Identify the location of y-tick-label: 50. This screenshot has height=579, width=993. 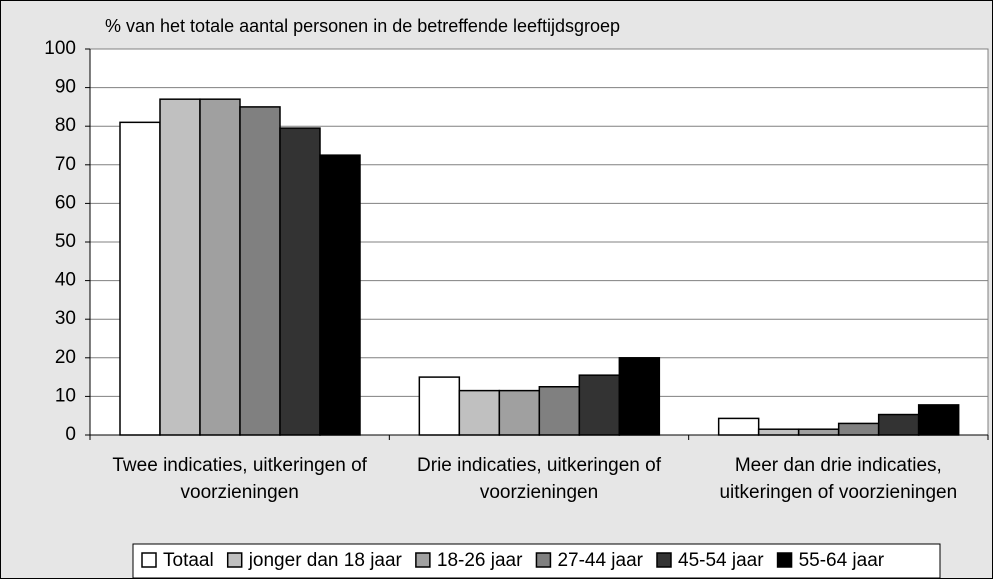
(65, 241).